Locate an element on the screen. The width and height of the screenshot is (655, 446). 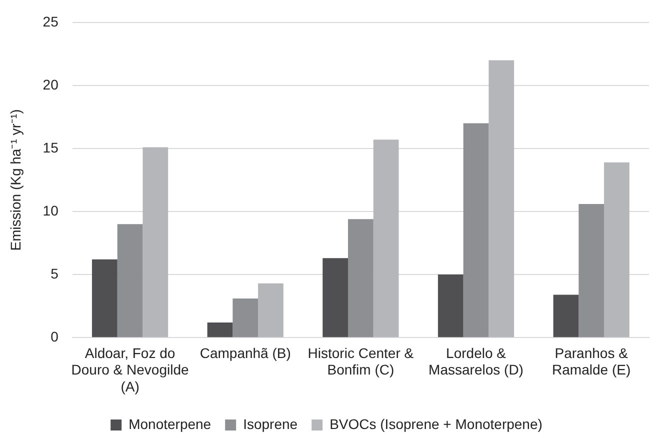
x-tick-label: Lordelo & Massarelos (D) is located at coordinates (476, 361).